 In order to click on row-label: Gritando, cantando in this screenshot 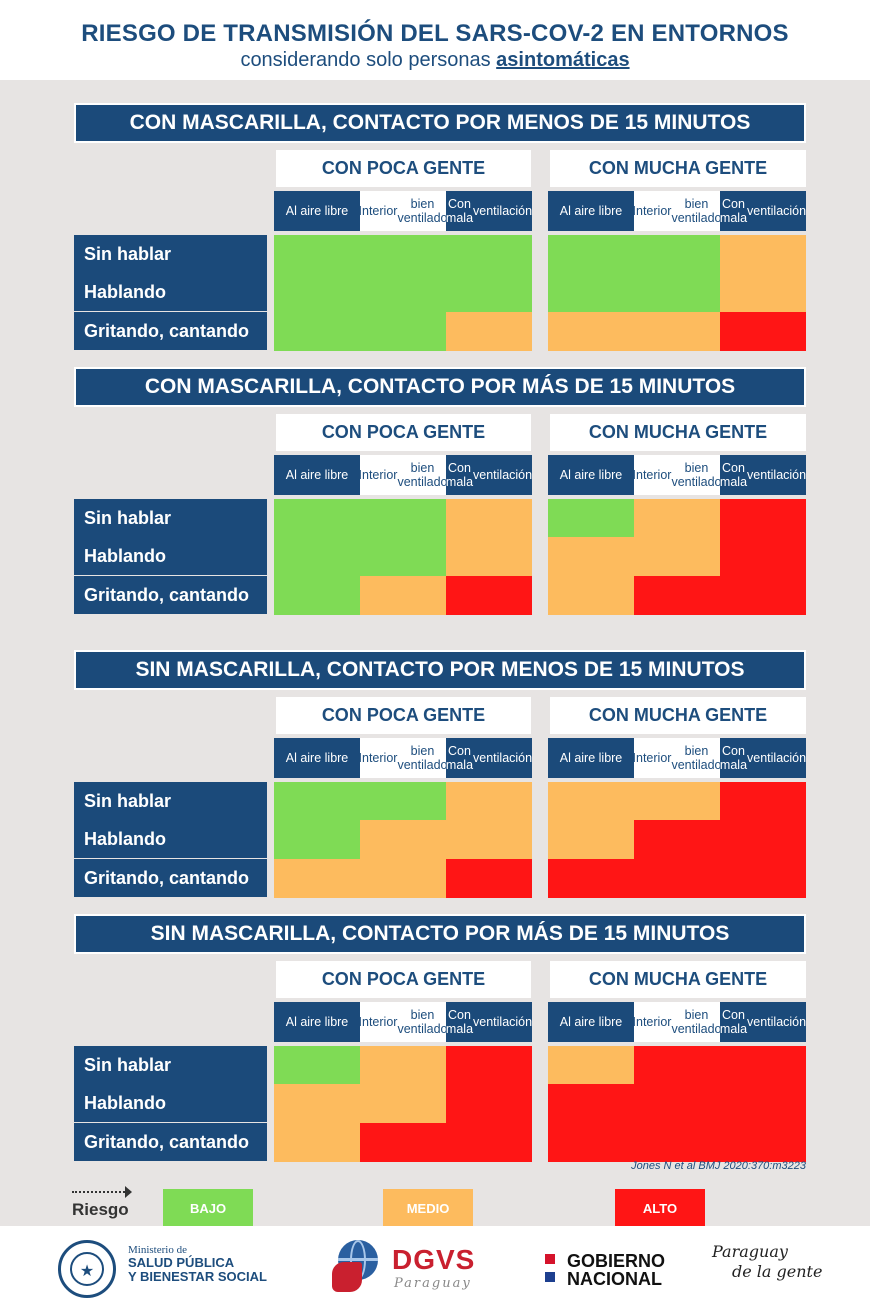, I will do `click(170, 1142)`.